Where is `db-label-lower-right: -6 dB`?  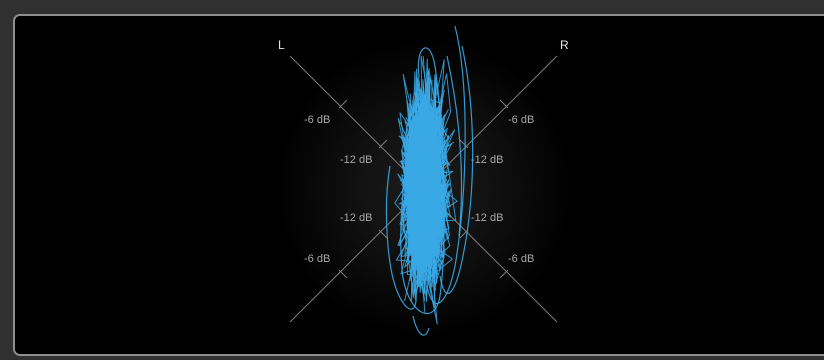
db-label-lower-right: -6 dB is located at coordinates (521, 259).